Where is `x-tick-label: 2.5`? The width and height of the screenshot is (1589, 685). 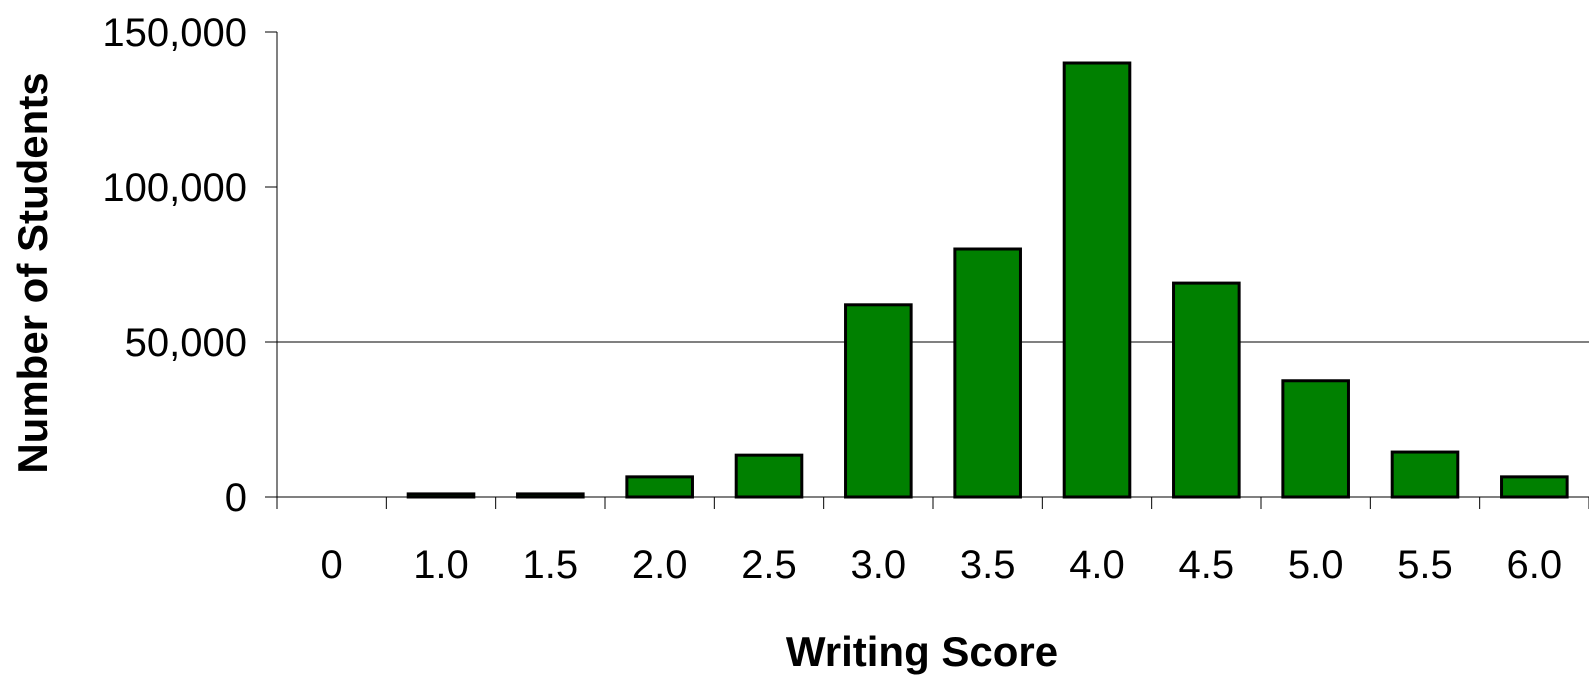 x-tick-label: 2.5 is located at coordinates (769, 565).